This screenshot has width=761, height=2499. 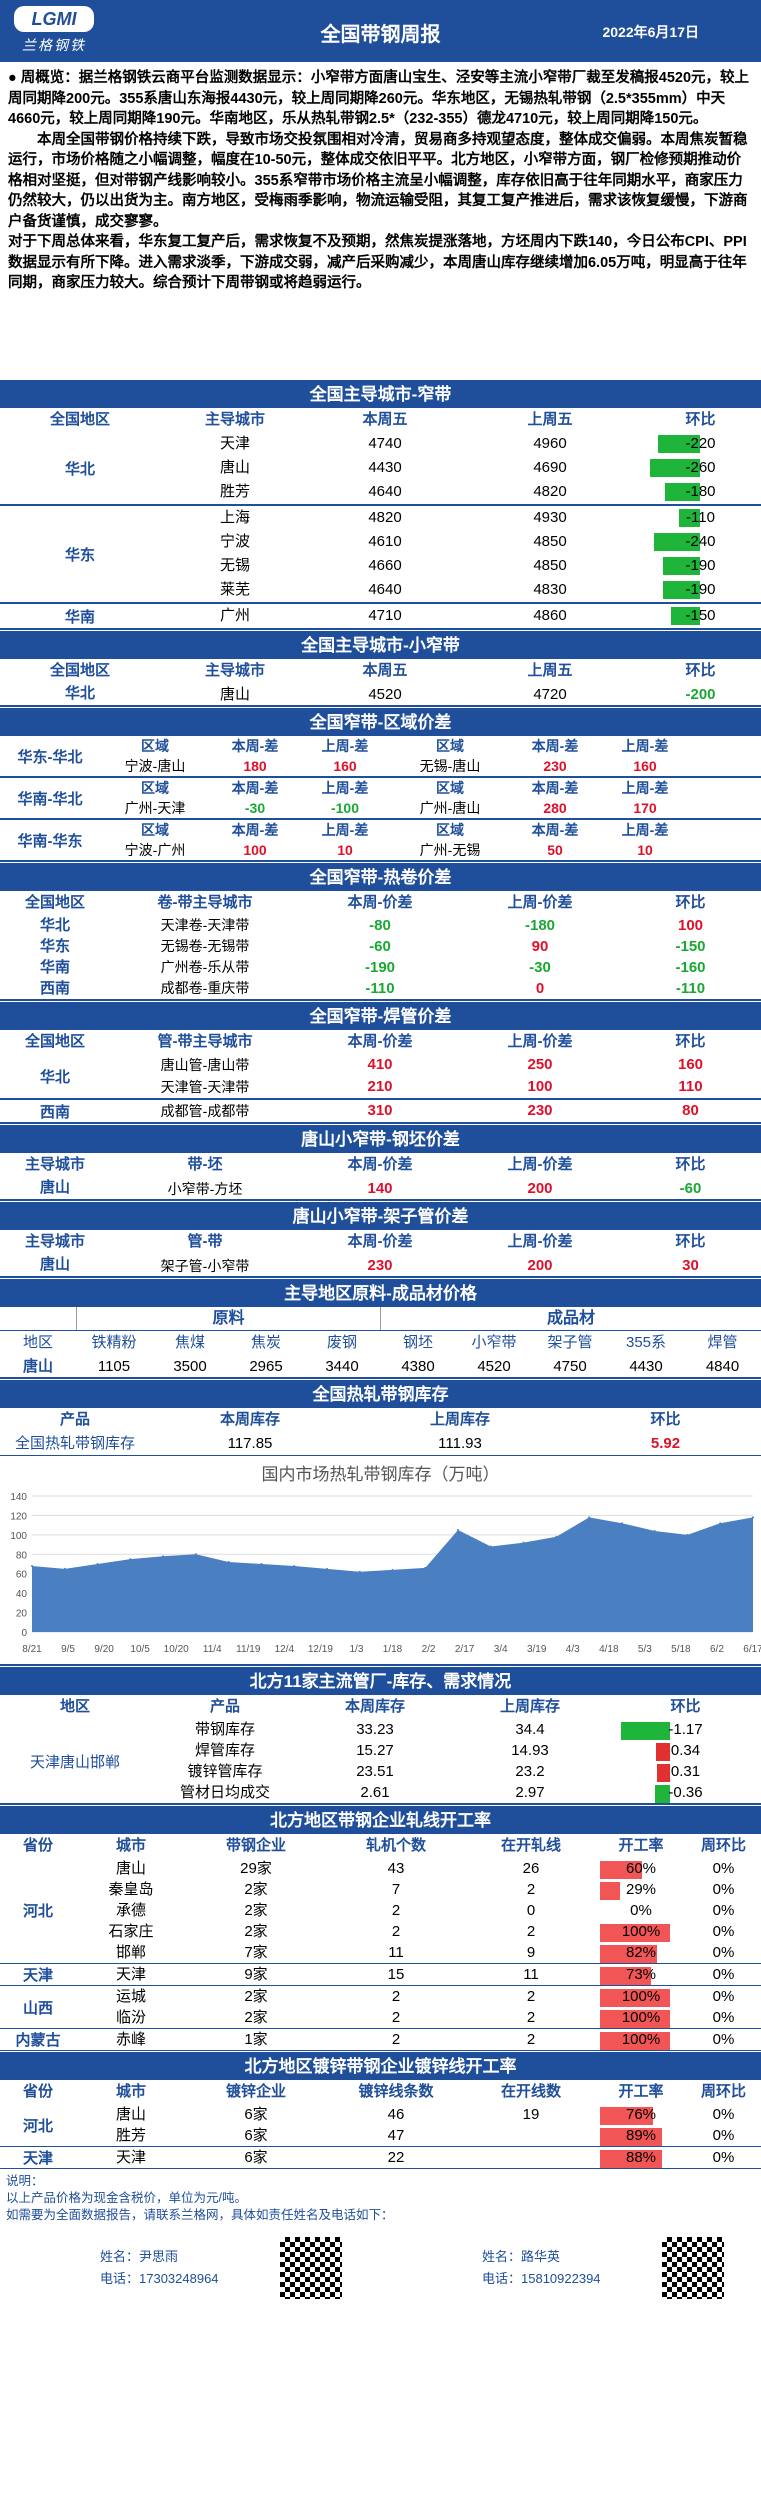 I want to click on table-row: 石家庄 2家 2 2 100% 0%, so click(x=418, y=1931).